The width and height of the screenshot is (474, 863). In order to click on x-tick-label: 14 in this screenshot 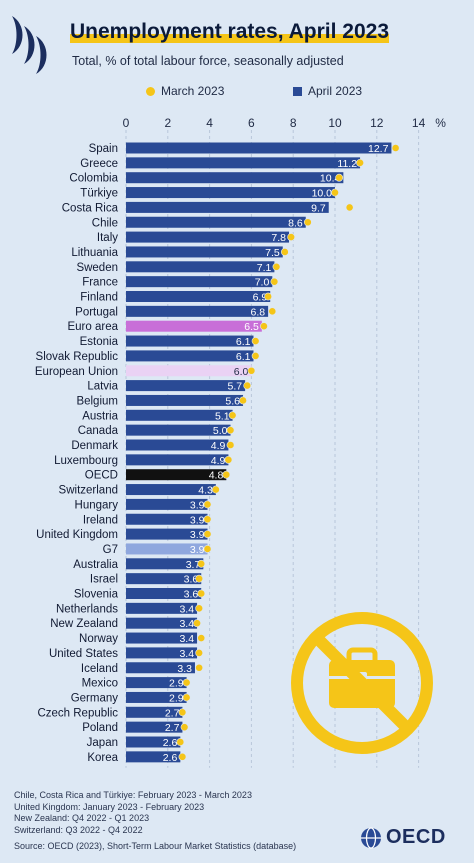, I will do `click(419, 123)`.